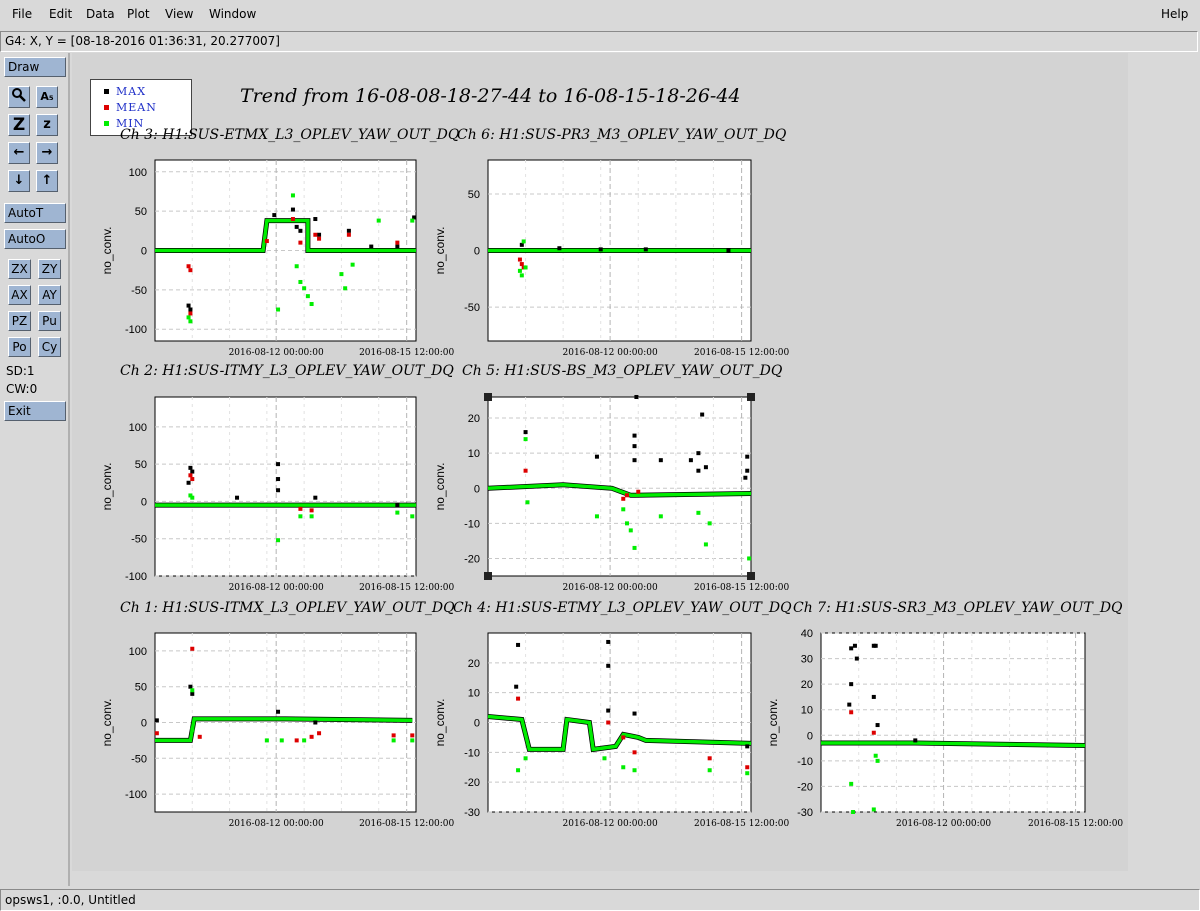 The width and height of the screenshot is (1200, 911). I want to click on y-tick-label: 100, so click(138, 173).